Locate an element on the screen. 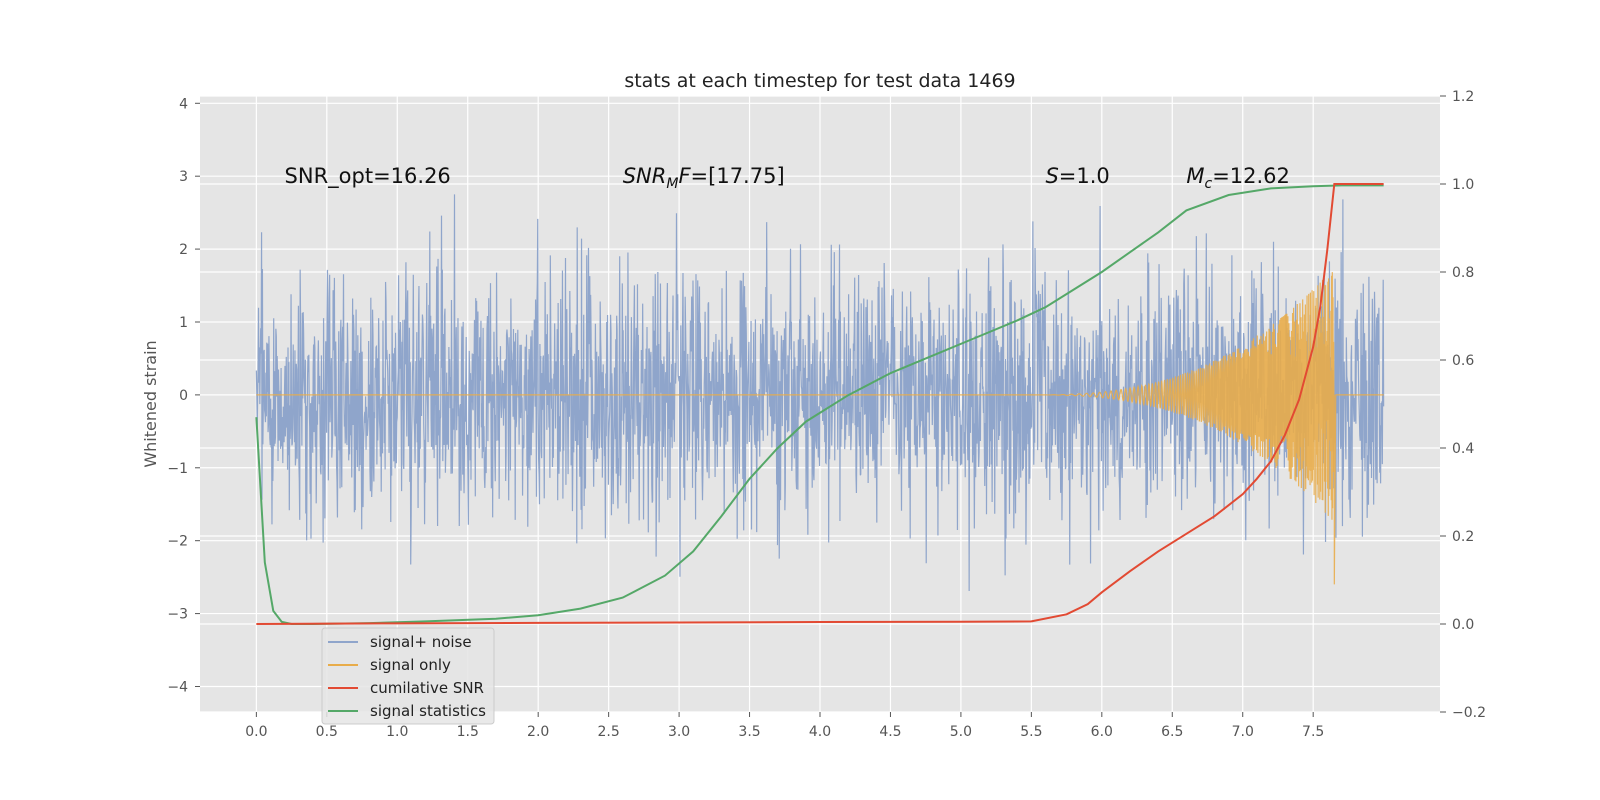 The width and height of the screenshot is (1600, 800). x-tick-label: 1.5 is located at coordinates (468, 732).